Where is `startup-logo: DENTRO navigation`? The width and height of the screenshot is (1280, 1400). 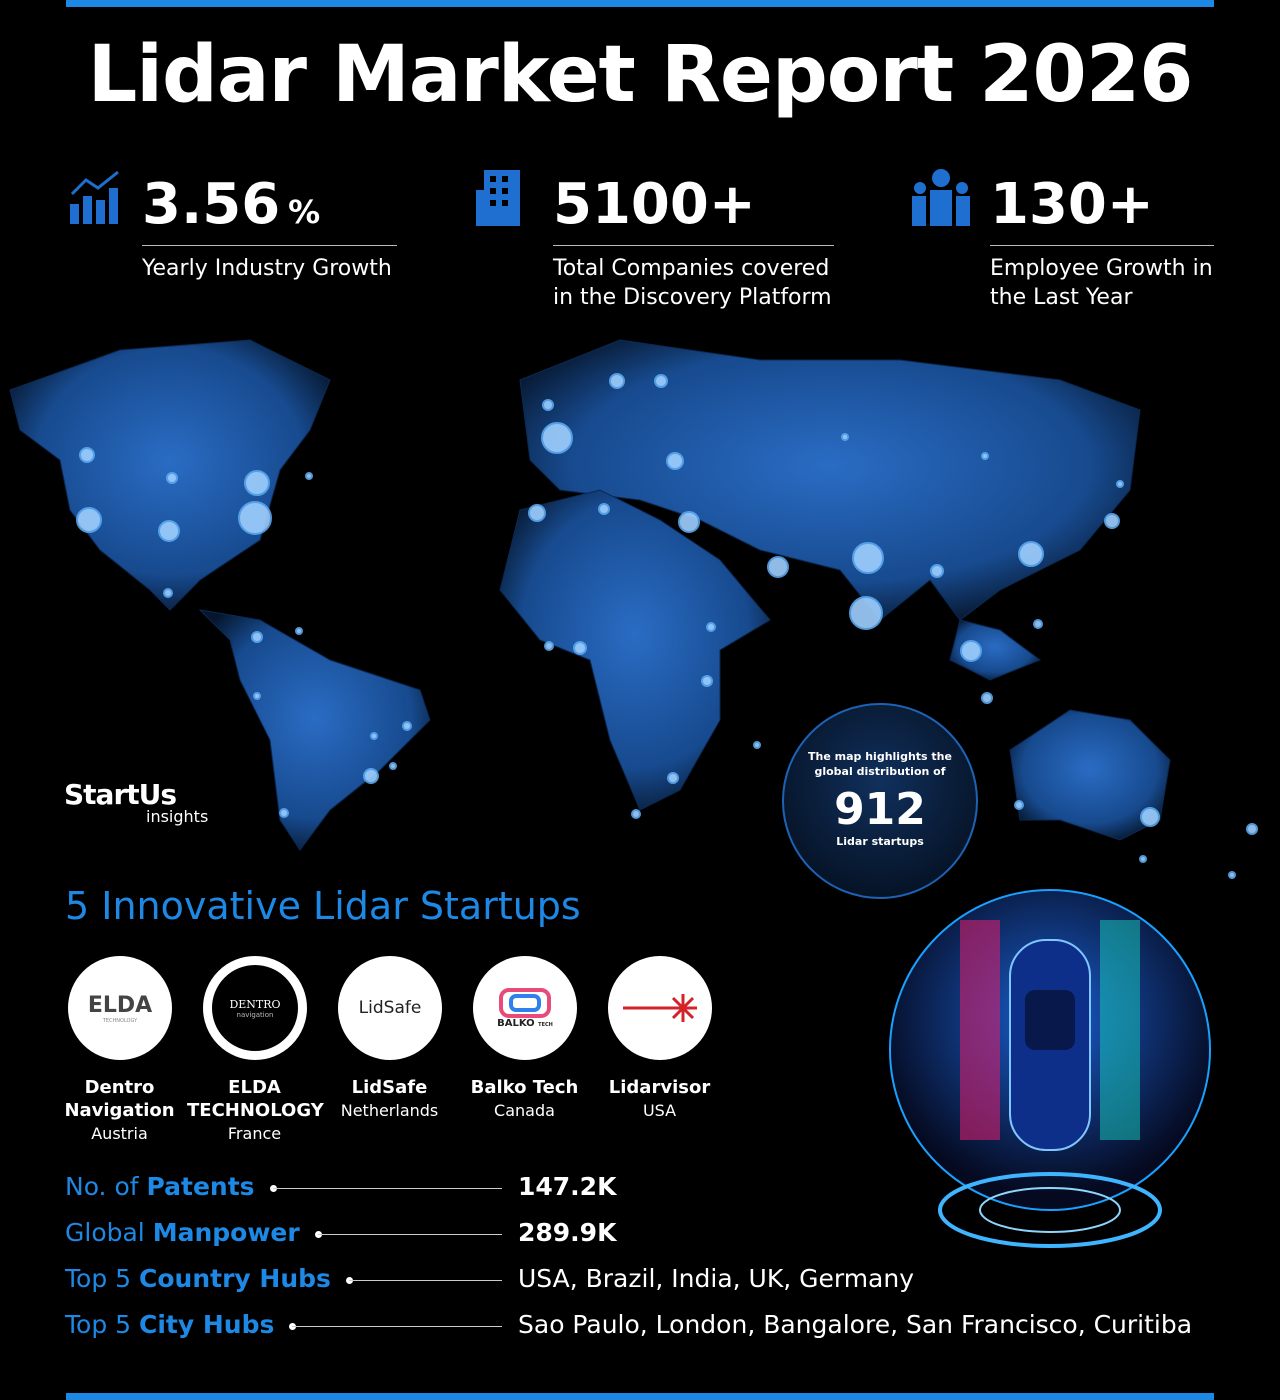 startup-logo: DENTRO navigation is located at coordinates (255, 1008).